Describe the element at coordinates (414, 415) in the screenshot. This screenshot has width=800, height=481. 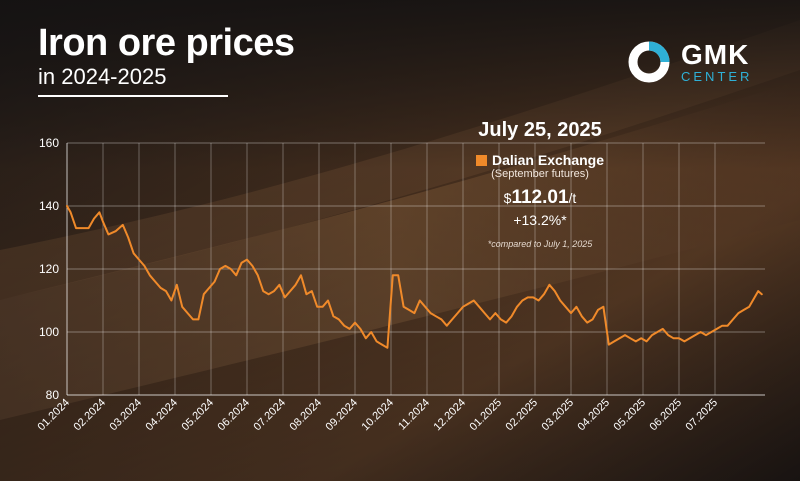
I see `x-tick-label: 11.2024` at that location.